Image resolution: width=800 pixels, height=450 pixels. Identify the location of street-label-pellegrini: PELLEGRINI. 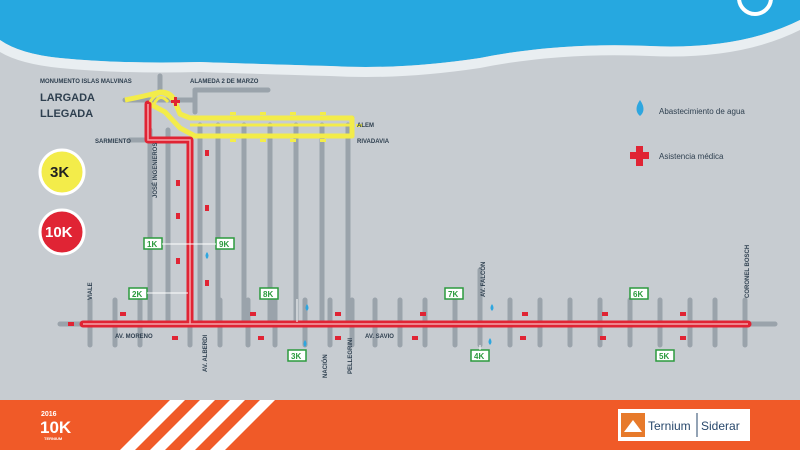
(351, 356).